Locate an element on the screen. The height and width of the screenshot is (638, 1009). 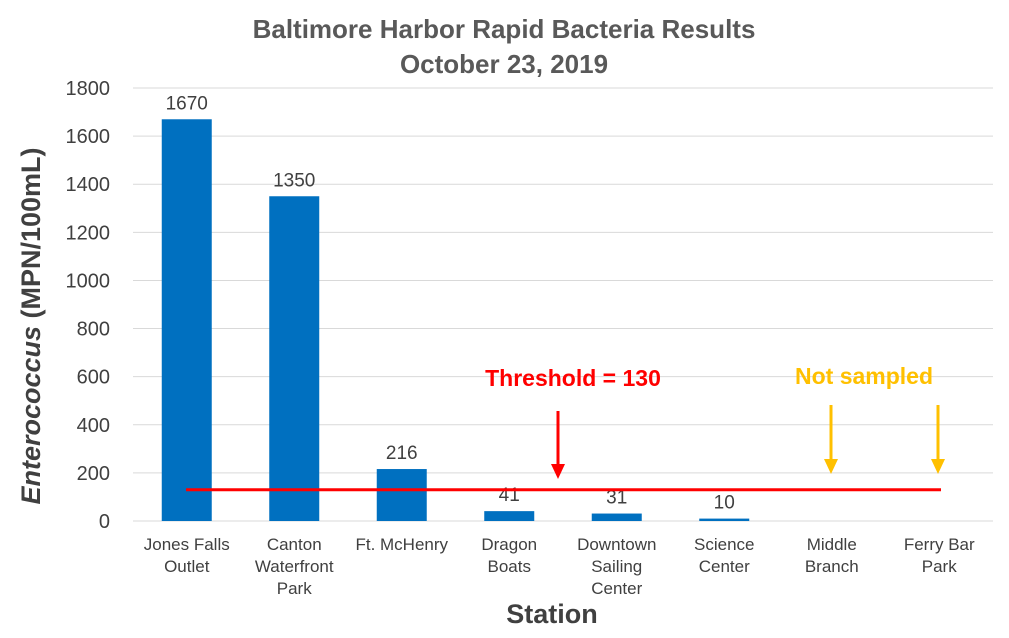
x-category-line: Waterfront is located at coordinates (294, 566).